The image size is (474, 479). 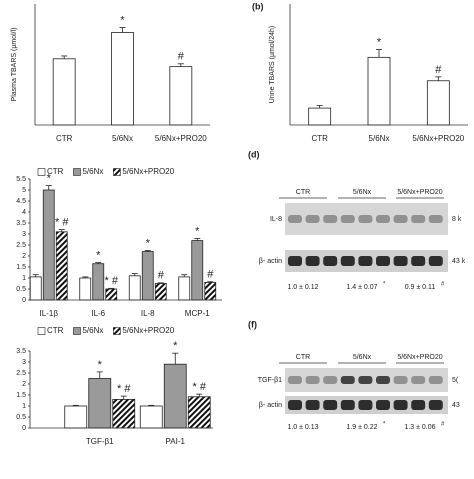 What do you see at coordinates (21, 201) in the screenshot?
I see `y-tick-label: 4.5` at bounding box center [21, 201].